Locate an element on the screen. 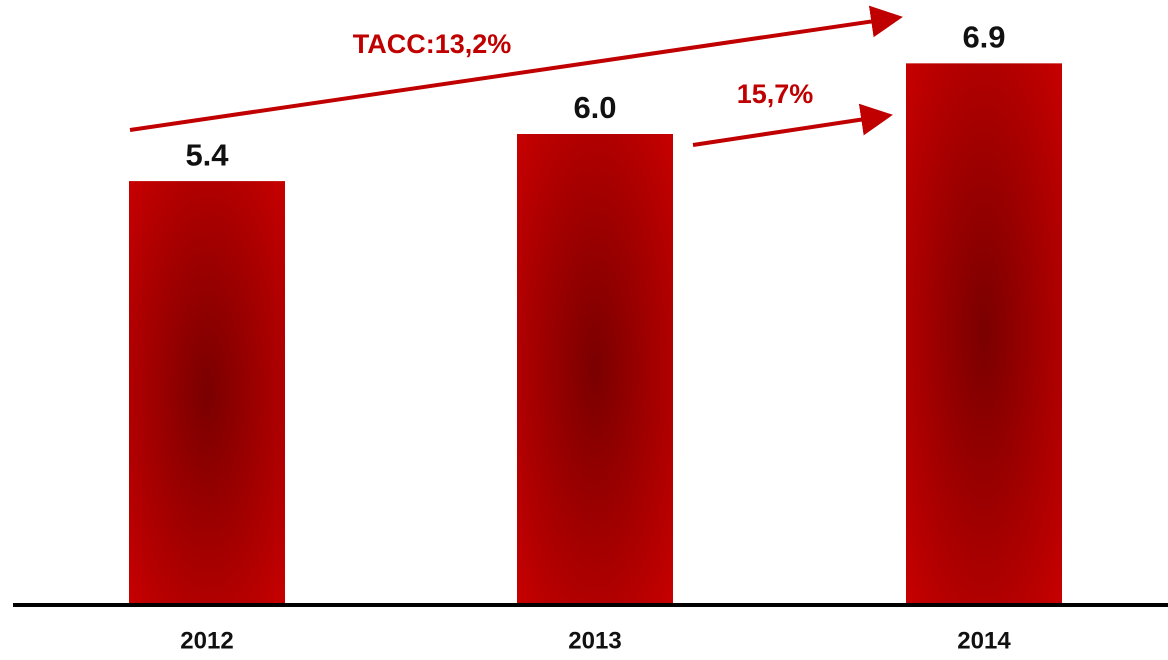  cagr-annotation: TACC:13,2% is located at coordinates (432, 44).